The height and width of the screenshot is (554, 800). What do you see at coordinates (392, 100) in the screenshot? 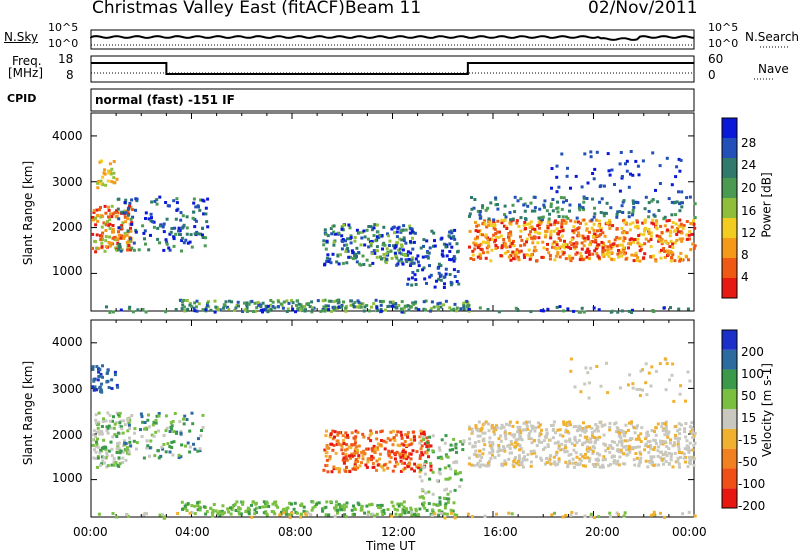
I see `cpid-panel-frame` at bounding box center [392, 100].